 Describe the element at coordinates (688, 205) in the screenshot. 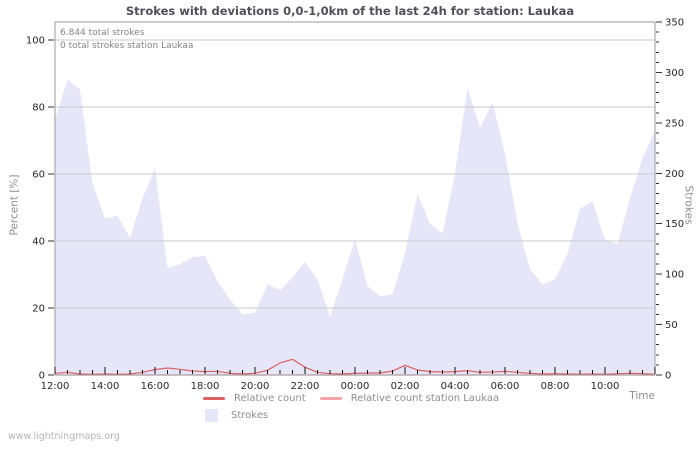

I see `y-axis-label-strokes: Strokes` at that location.